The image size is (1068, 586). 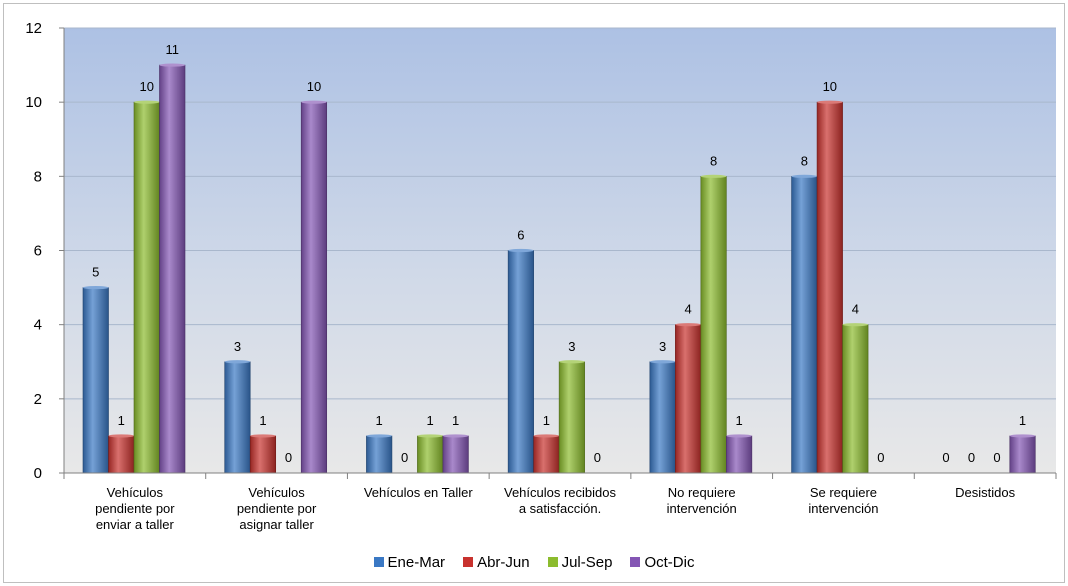 I want to click on category-label: No requiere intervención, so click(x=702, y=500).